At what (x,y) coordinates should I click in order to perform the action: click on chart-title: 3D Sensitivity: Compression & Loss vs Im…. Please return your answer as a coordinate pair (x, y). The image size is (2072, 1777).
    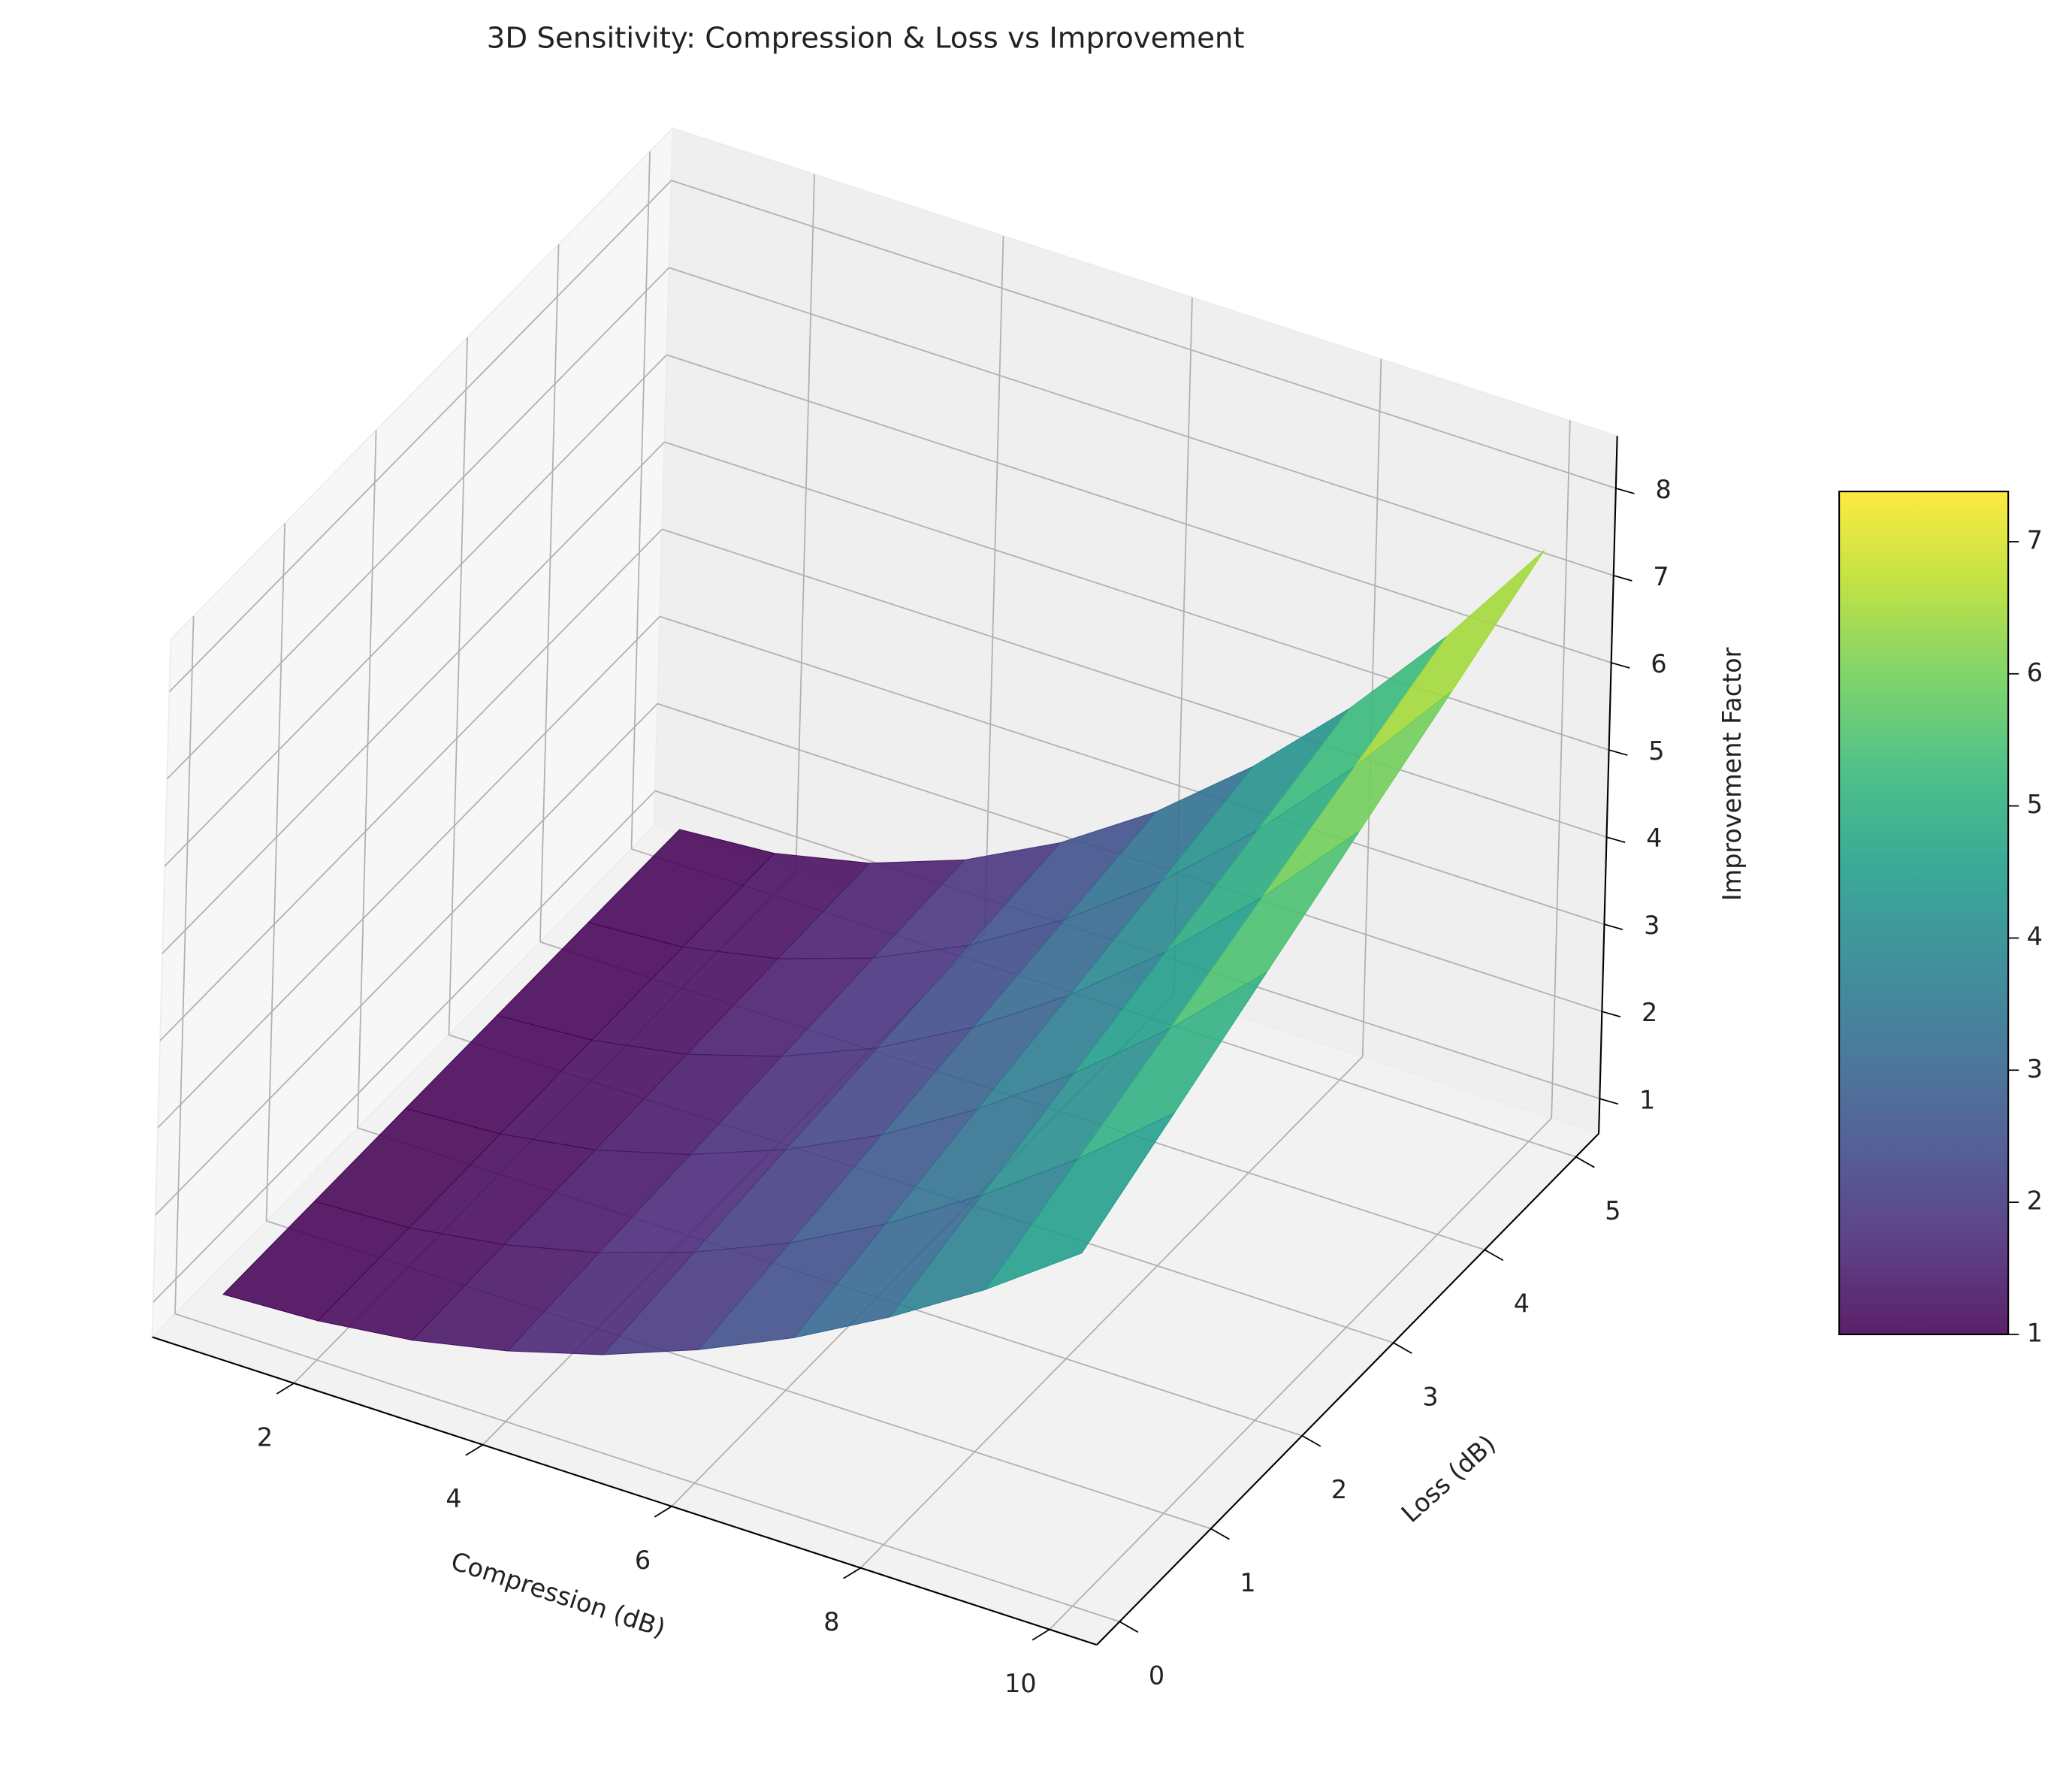
    Looking at the image, I should click on (866, 38).